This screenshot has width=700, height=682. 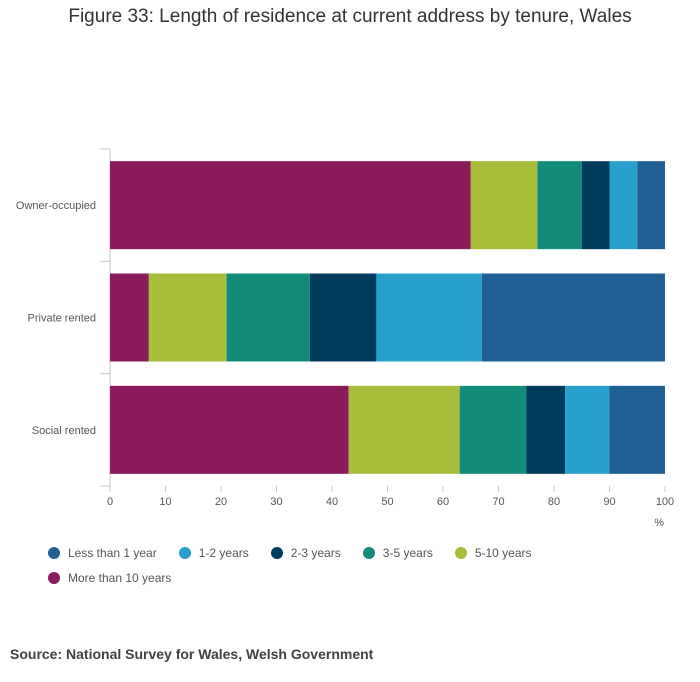 What do you see at coordinates (407, 552) in the screenshot?
I see `legend-label: 3-5 years` at bounding box center [407, 552].